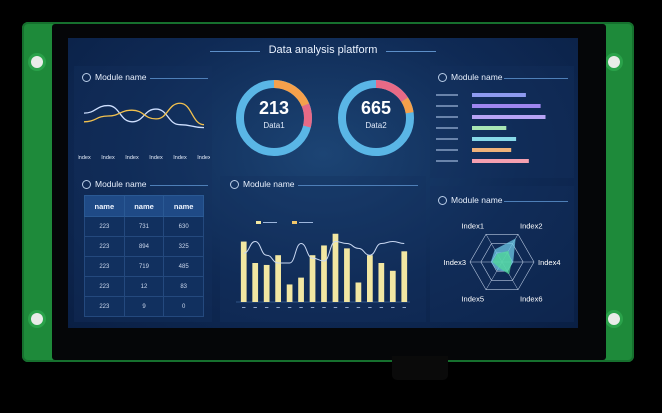 This screenshot has height=413, width=662. I want to click on radar-axis-label: Index2, so click(531, 226).